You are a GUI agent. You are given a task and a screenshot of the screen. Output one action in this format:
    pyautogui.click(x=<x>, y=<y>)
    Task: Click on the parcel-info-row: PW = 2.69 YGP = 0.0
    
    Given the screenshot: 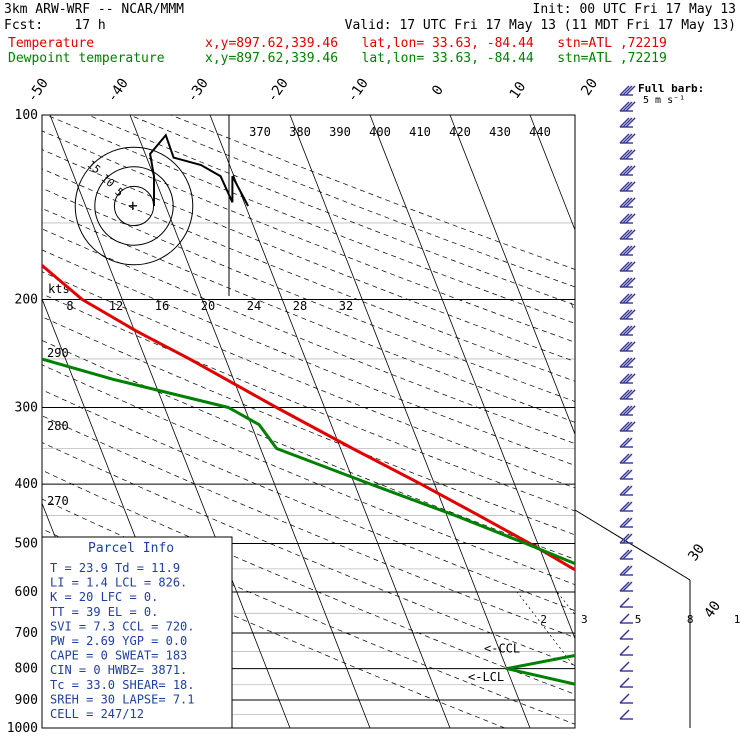 What is the action you would take?
    pyautogui.click(x=118, y=641)
    